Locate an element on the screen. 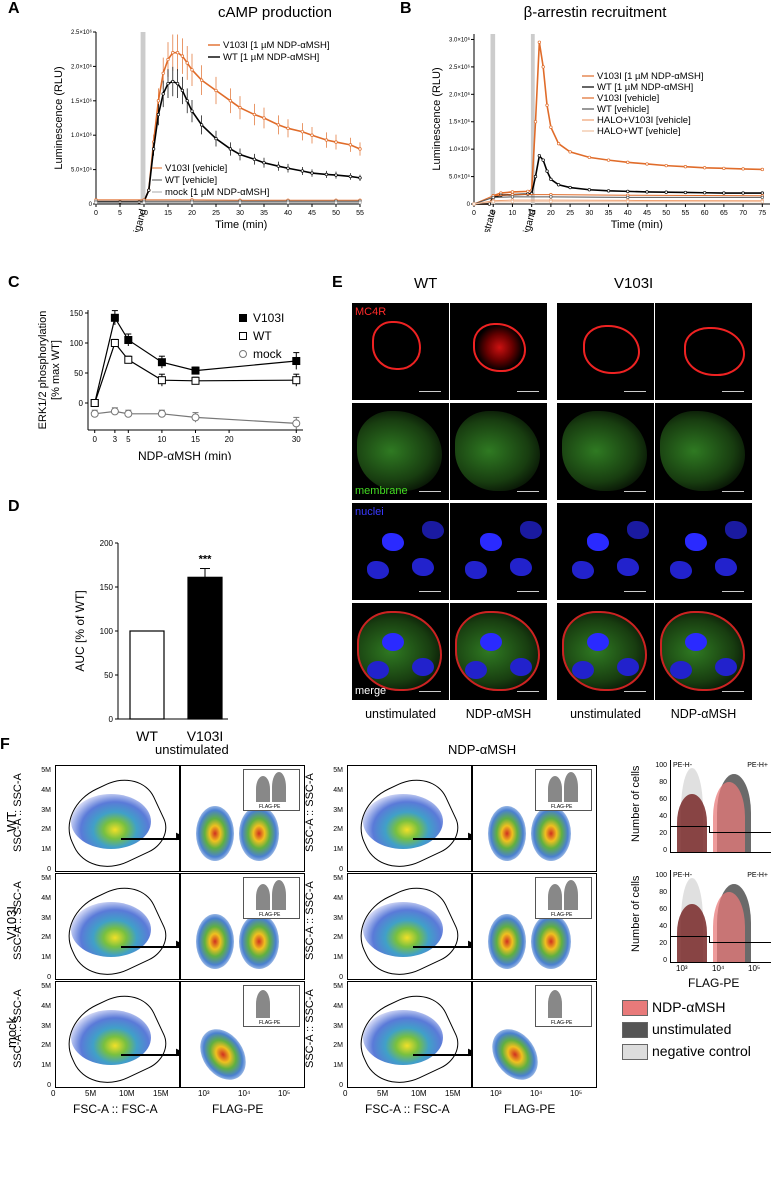  y-axis-label: ERK1/2 phosphorylation is located at coordinates (43, 370).